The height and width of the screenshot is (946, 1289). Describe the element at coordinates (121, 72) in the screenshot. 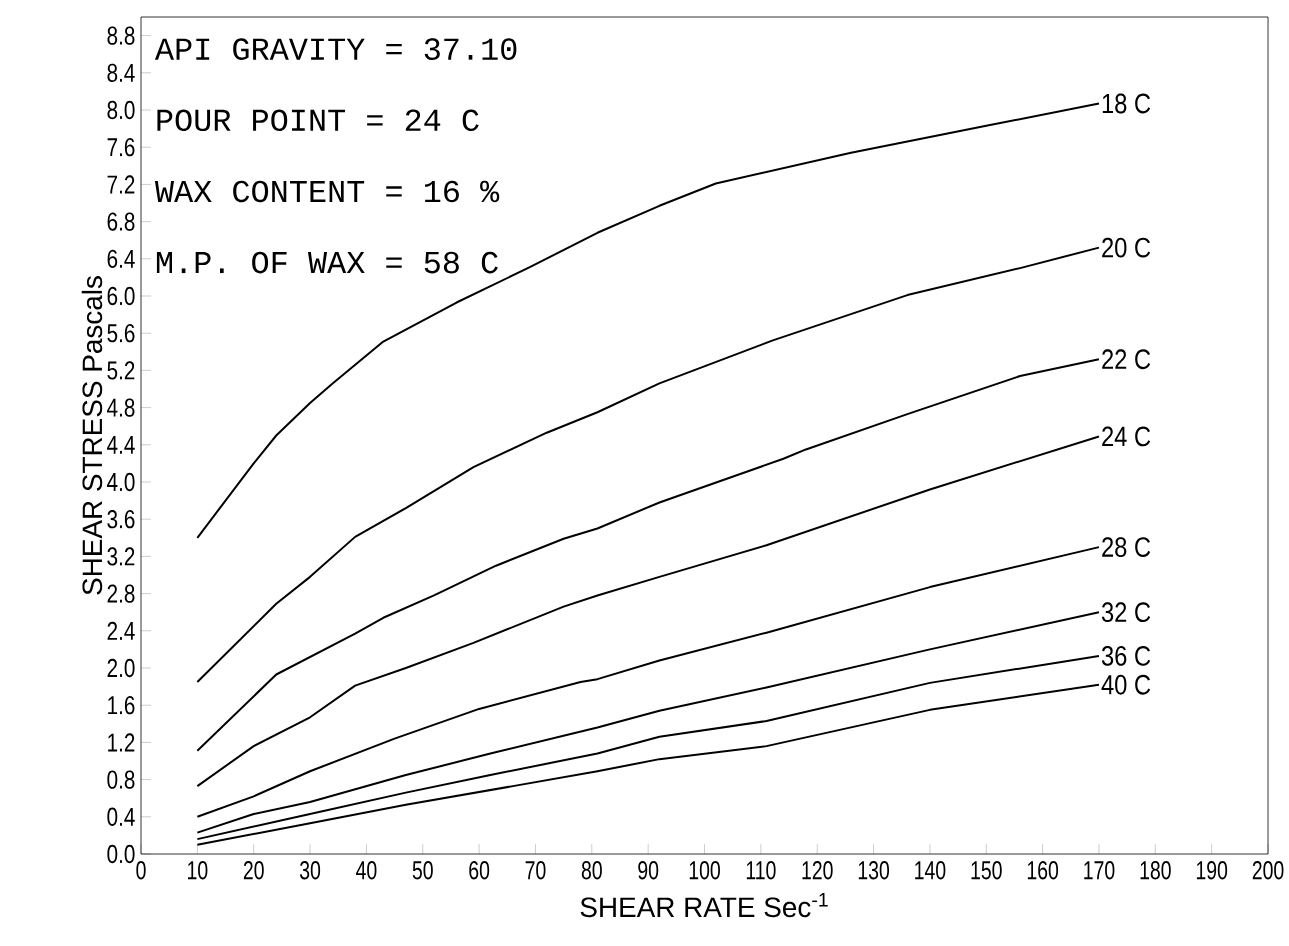

I see `y-tick-label: 8.4` at that location.